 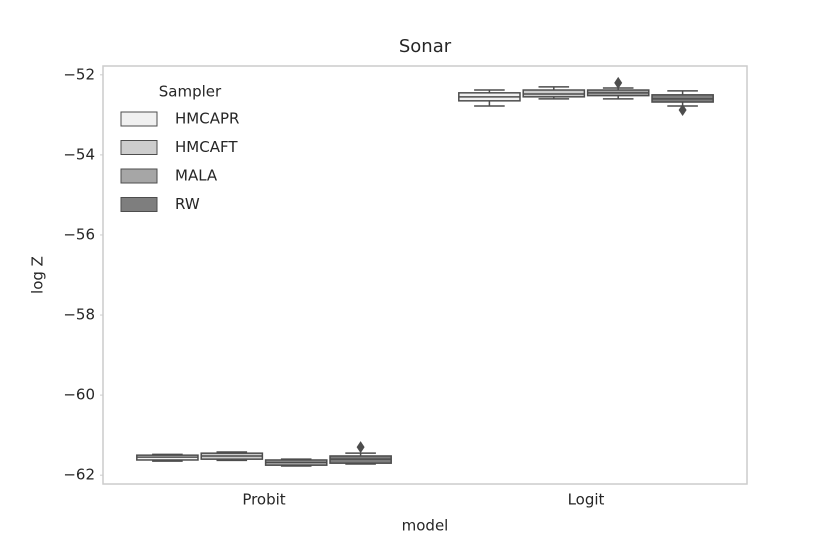 I want to click on y-tick-label: −54, so click(x=79, y=154).